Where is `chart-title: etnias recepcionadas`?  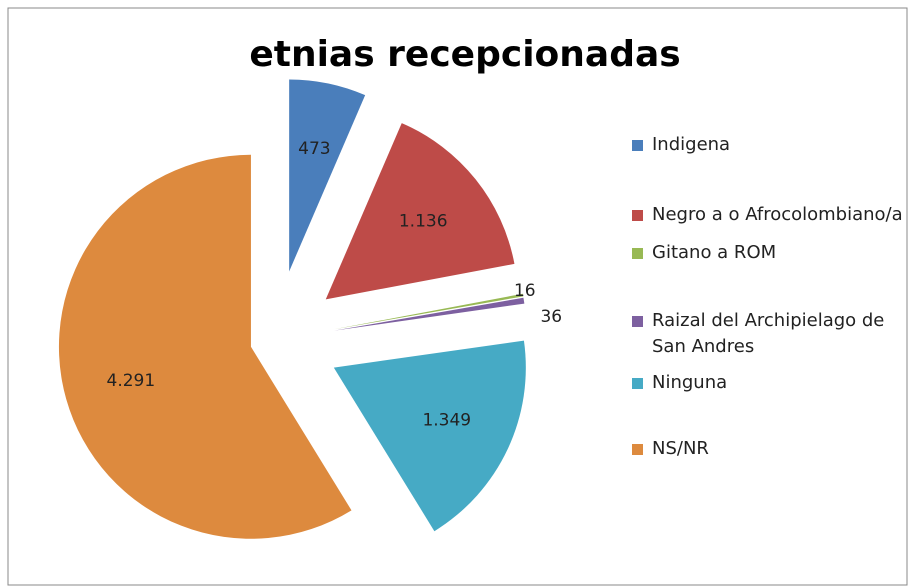
chart-title: etnias recepcionadas is located at coordinates (464, 54).